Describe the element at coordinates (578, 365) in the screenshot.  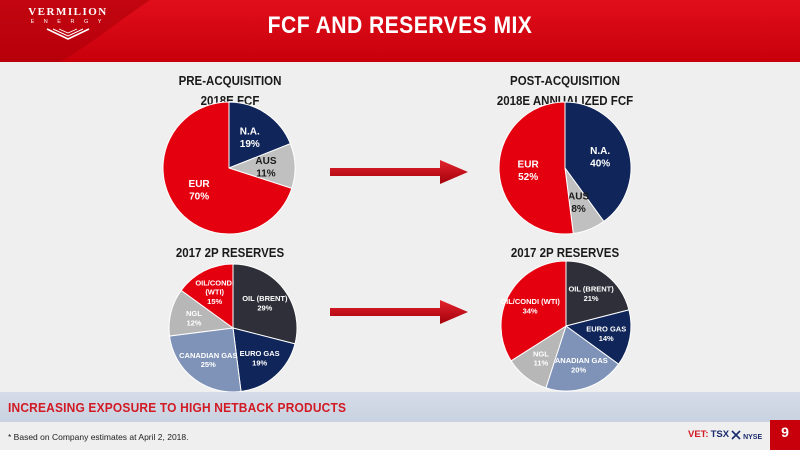
I see `pie-label-canadian-gas: CANADIAN GAS 20%` at that location.